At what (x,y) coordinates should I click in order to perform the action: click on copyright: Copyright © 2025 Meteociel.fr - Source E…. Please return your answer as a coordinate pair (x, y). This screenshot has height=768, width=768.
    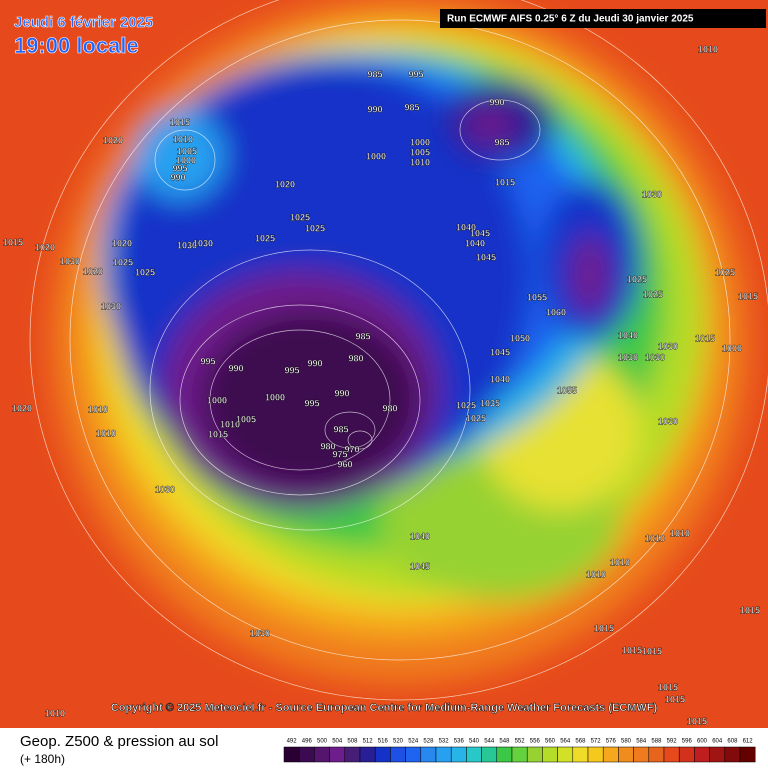
    Looking at the image, I should click on (384, 708).